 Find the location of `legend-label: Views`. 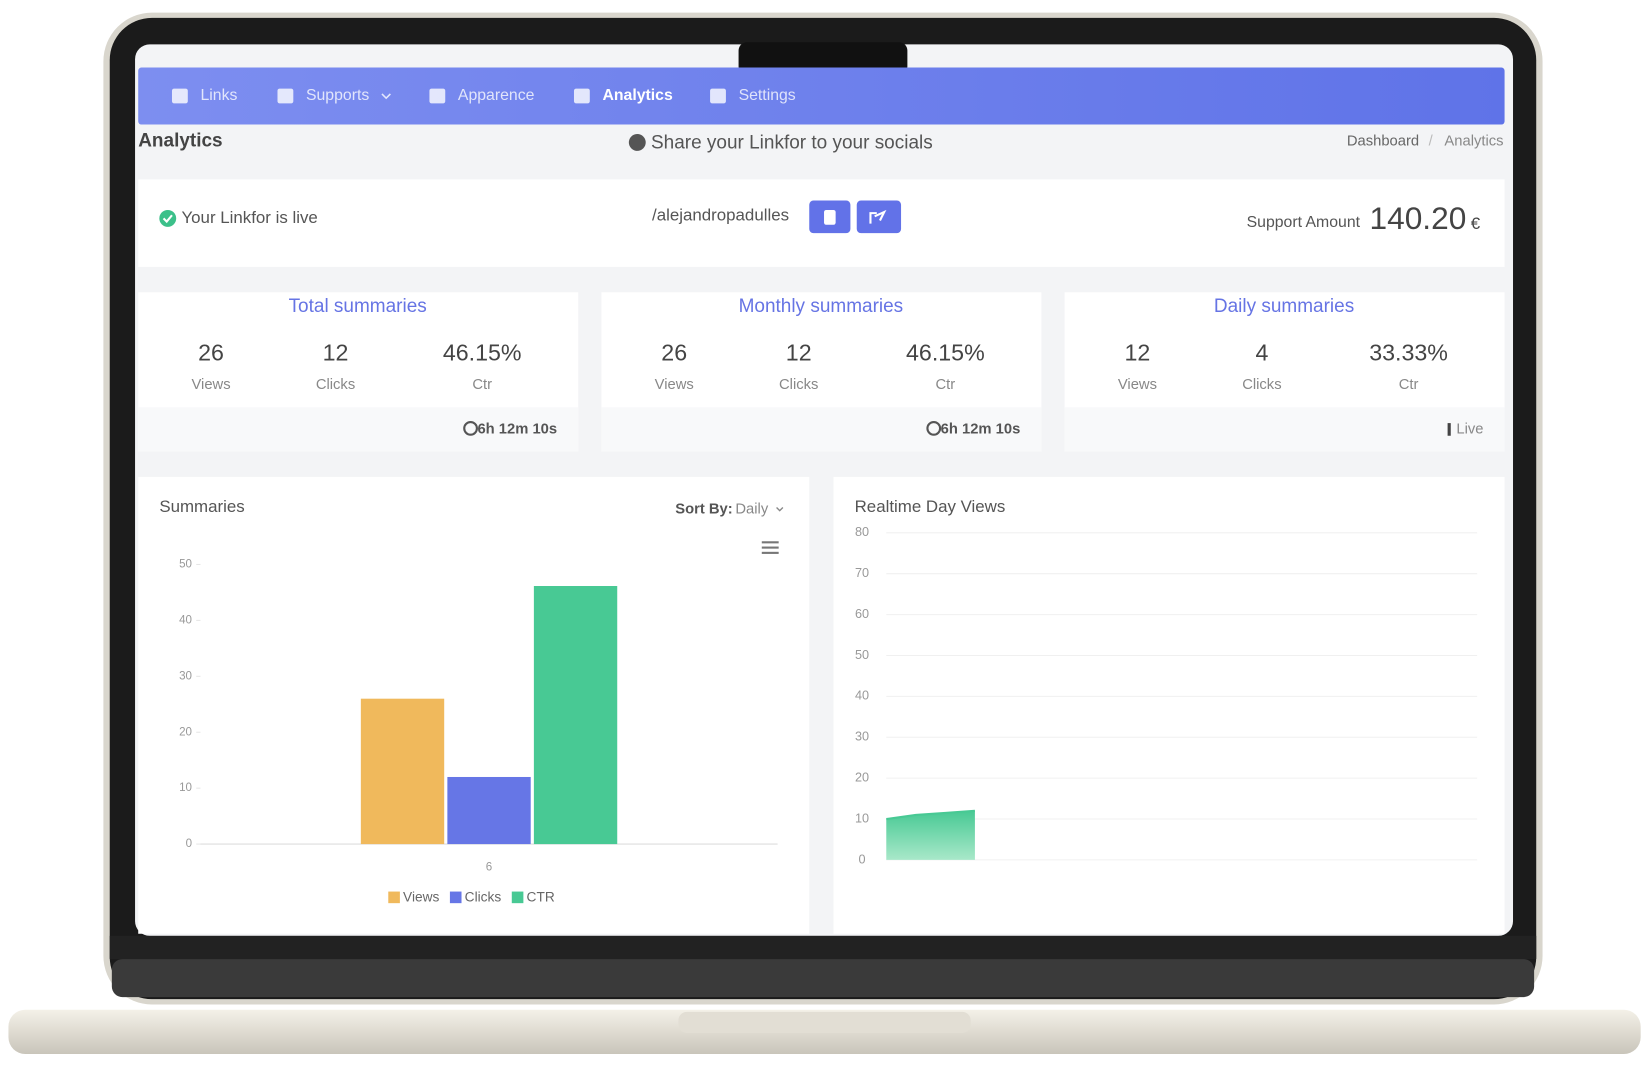

legend-label: Views is located at coordinates (421, 897).